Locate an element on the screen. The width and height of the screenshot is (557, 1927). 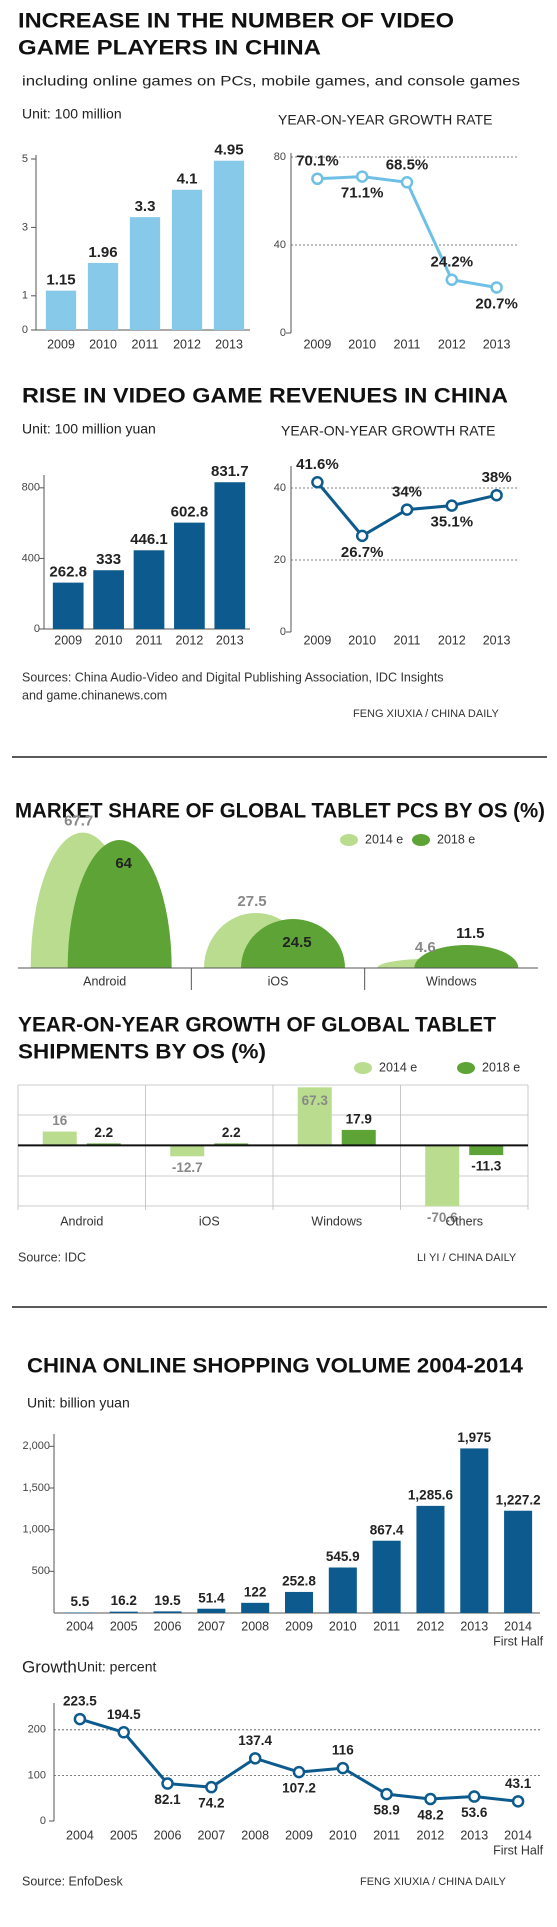
y-tick-label: 3 is located at coordinates (25, 227).